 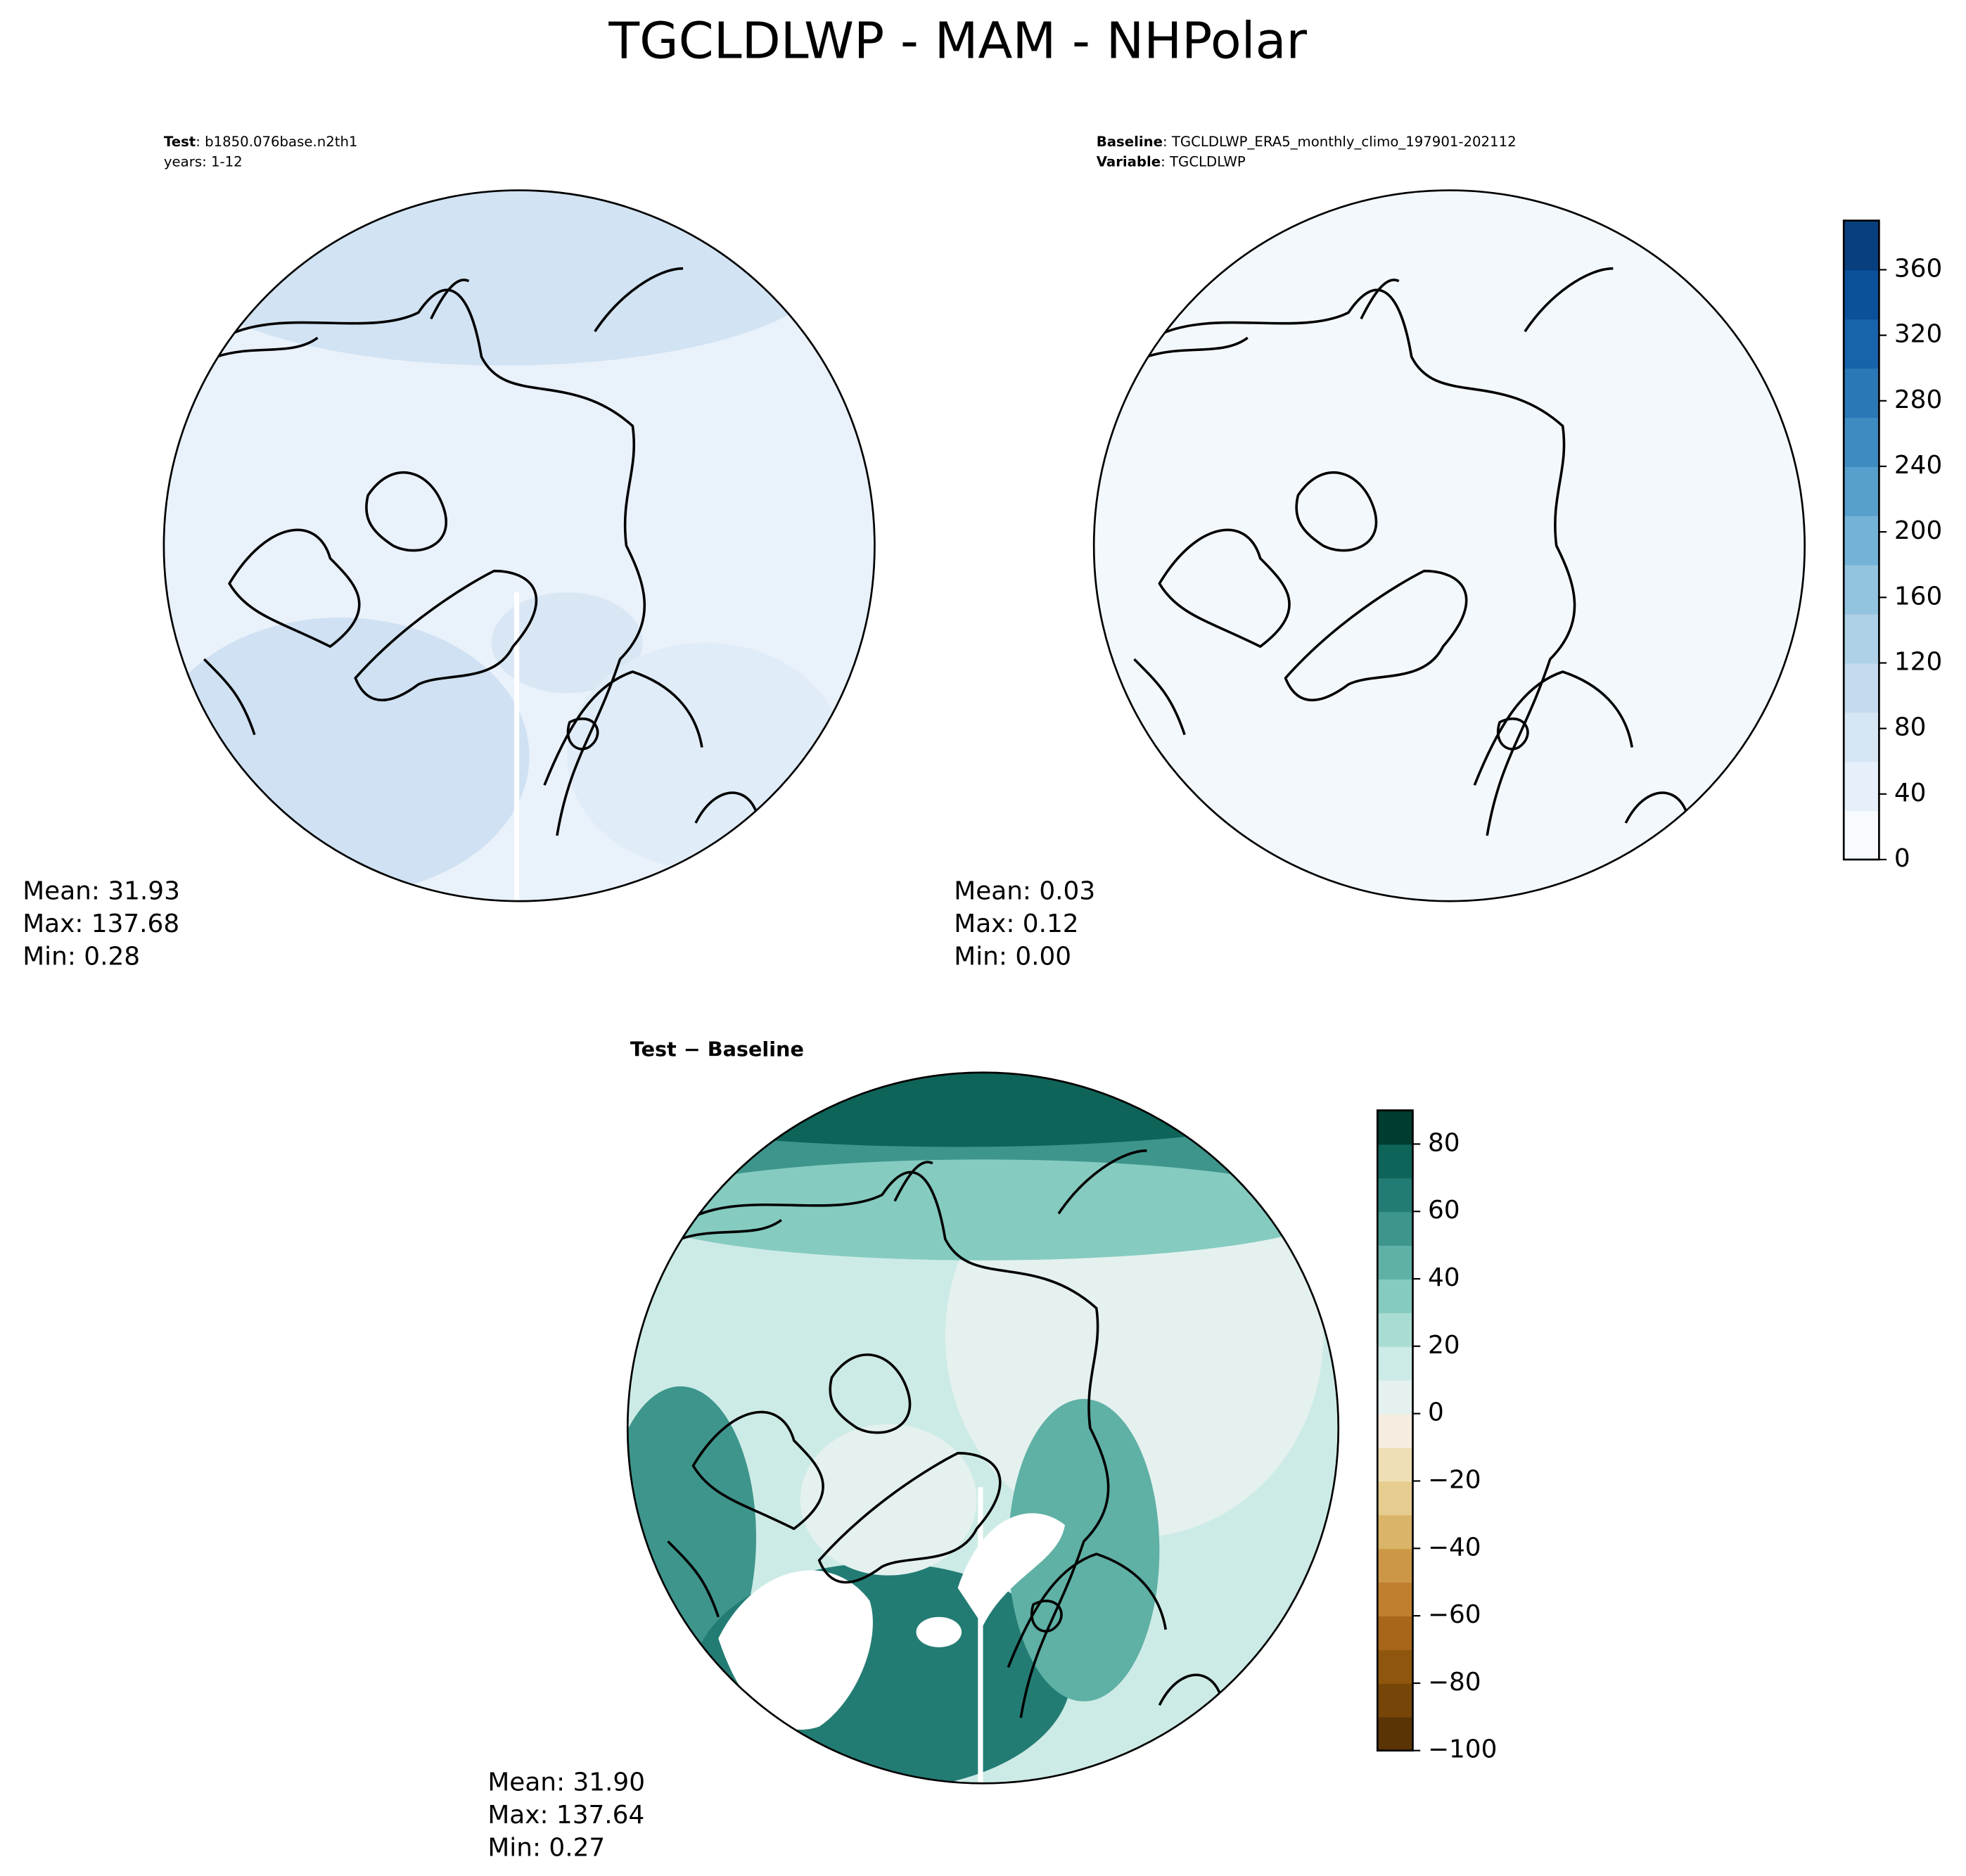 I want to click on stat-text: Max: 137.64, so click(x=565, y=1815).